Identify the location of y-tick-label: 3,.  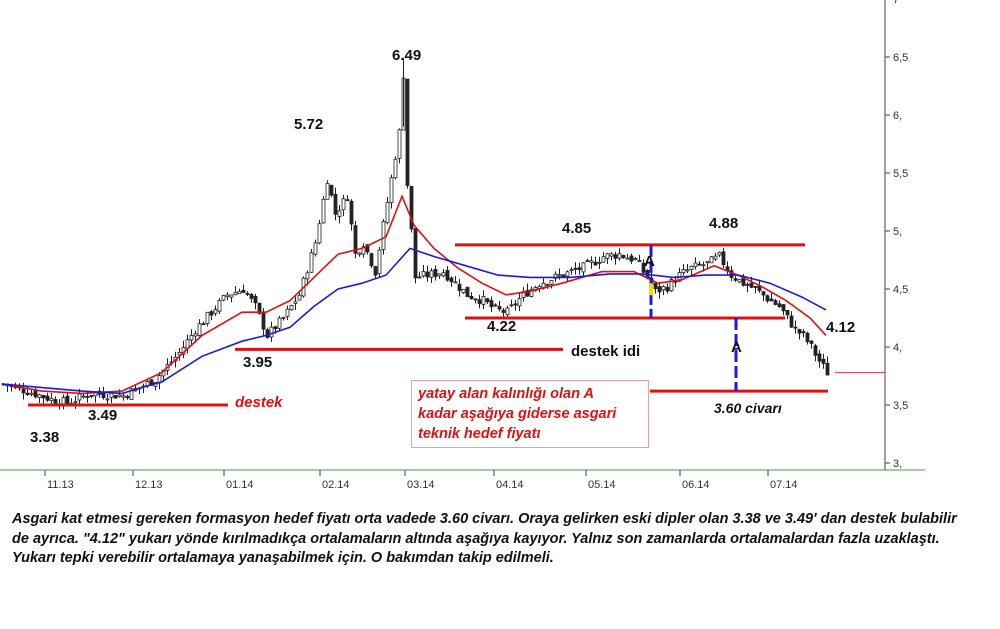
(897, 464).